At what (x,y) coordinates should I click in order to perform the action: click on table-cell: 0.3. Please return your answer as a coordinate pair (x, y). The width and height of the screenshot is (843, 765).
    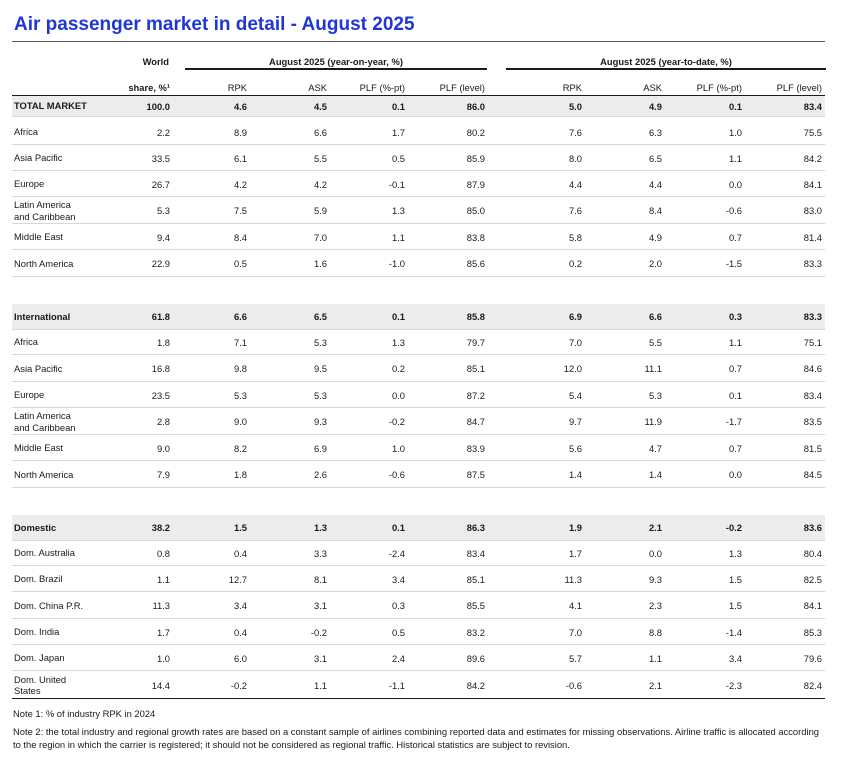
    Looking at the image, I should click on (398, 605).